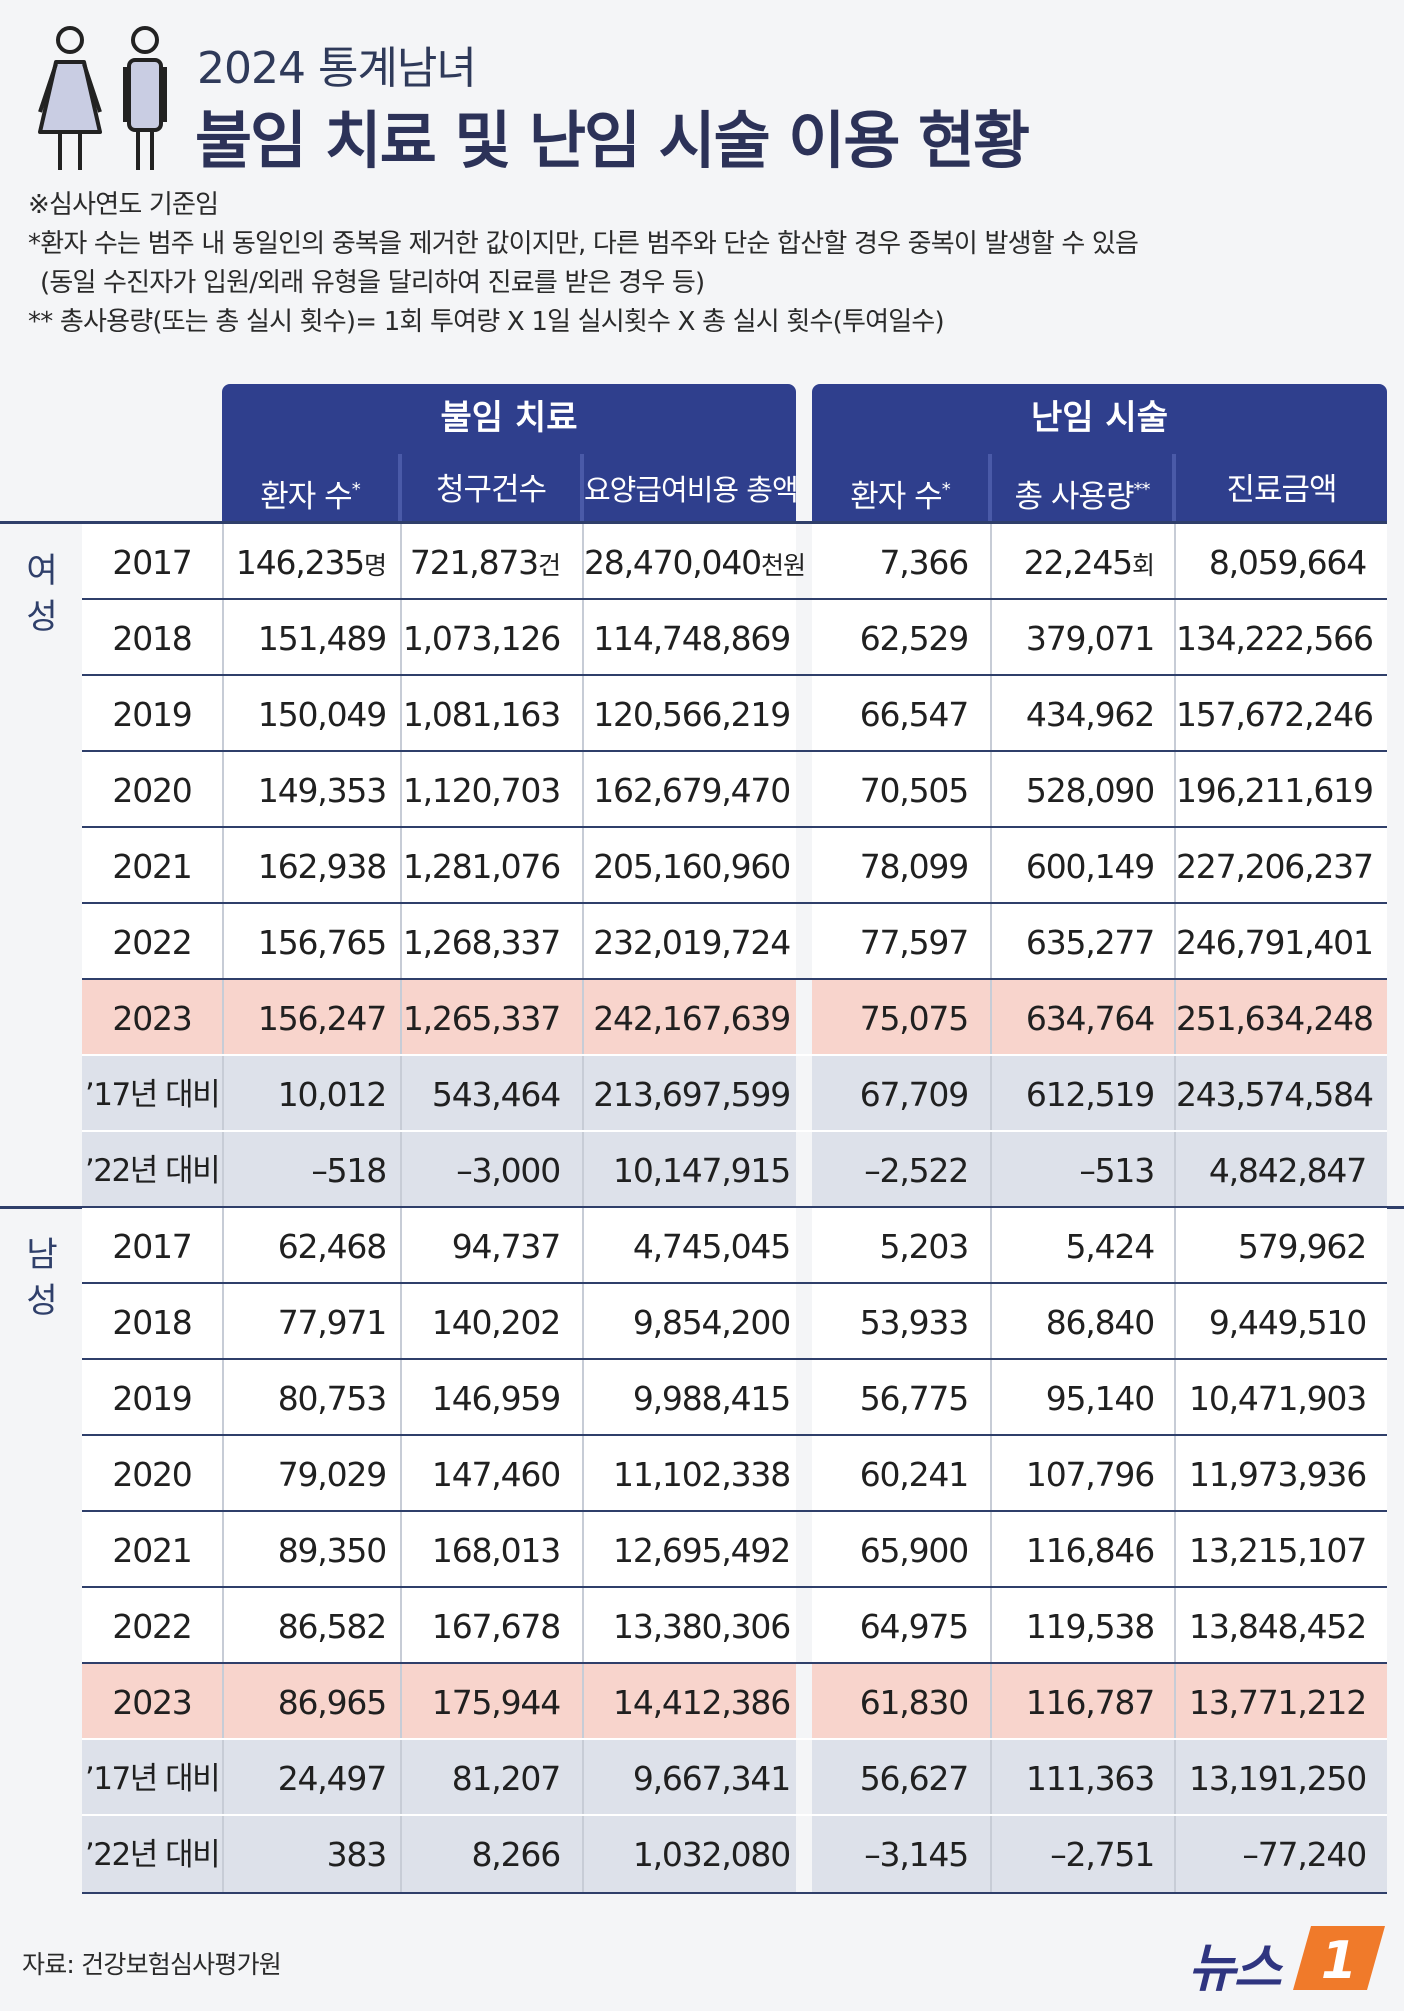 Image resolution: width=1404 pixels, height=2011 pixels. I want to click on value-cell: 434,962, so click(1090, 714).